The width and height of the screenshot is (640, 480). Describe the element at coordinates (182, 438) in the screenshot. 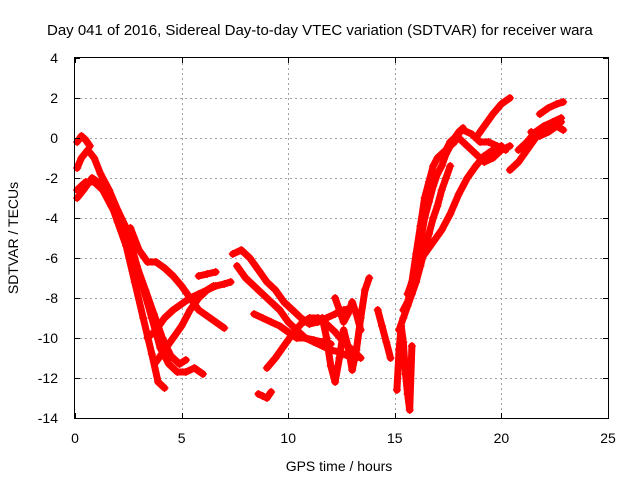

I see `x-tick-label: 5` at that location.